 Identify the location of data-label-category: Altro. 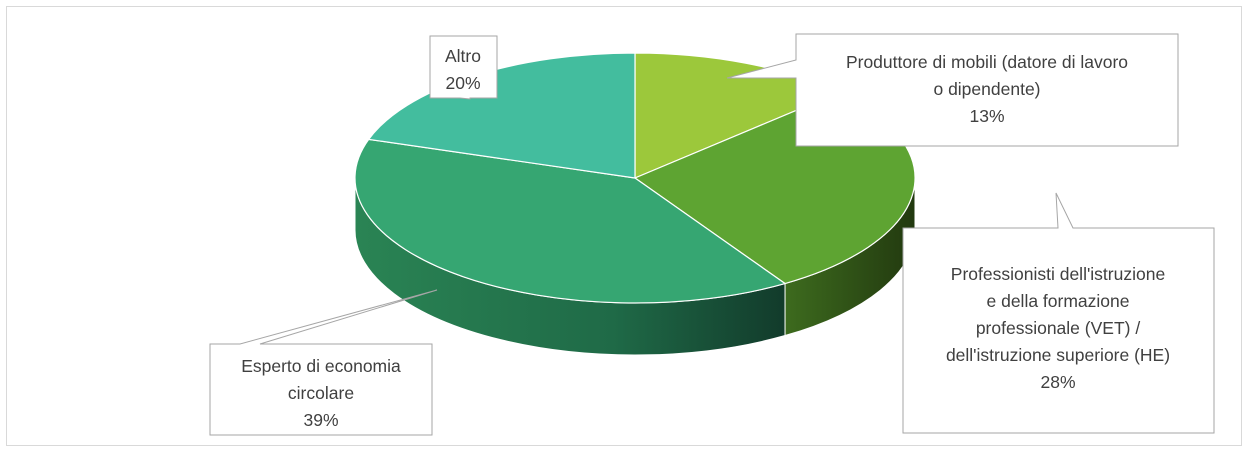
(463, 56).